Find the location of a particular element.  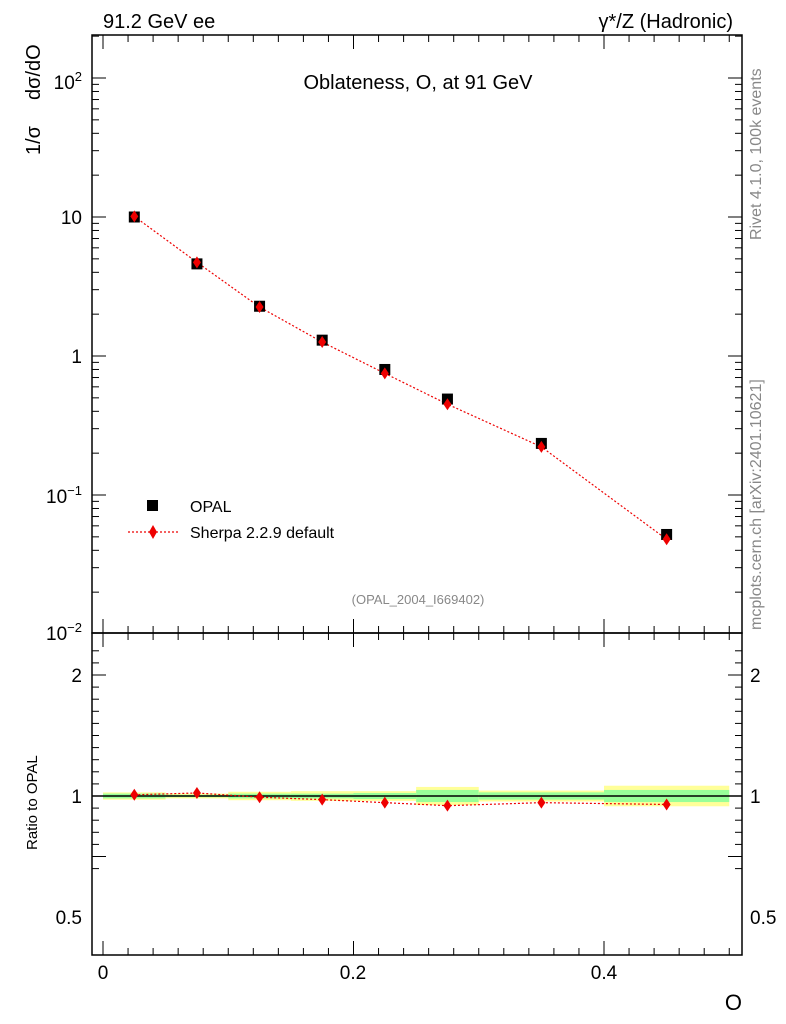

ratio-mc-points is located at coordinates (400, 799).